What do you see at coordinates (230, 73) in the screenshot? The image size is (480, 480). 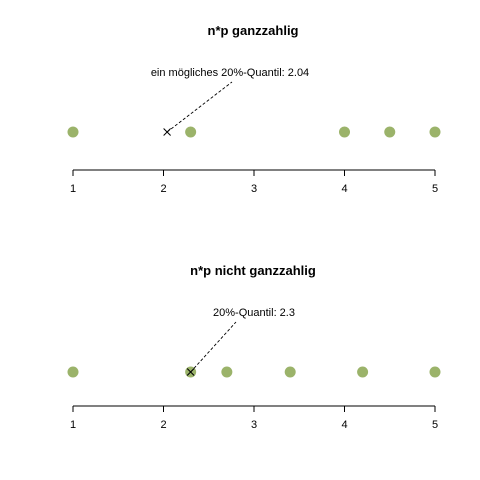 I see `annotation-label: ein mögliches 20%-Quantil: 2.04` at bounding box center [230, 73].